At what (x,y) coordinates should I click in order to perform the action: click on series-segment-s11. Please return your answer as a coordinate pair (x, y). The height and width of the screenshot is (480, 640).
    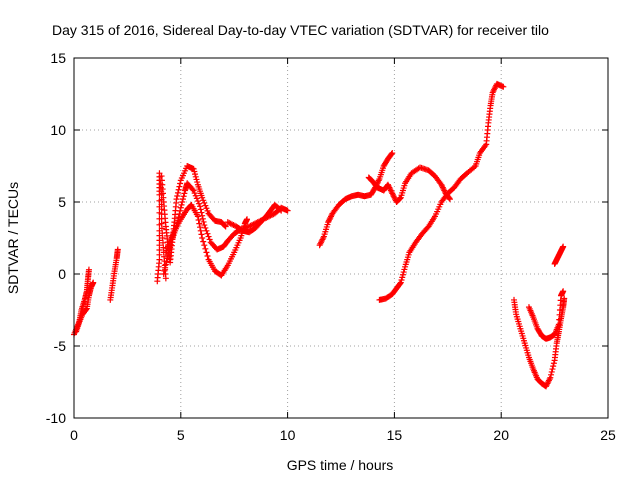
    Looking at the image, I should click on (441, 191).